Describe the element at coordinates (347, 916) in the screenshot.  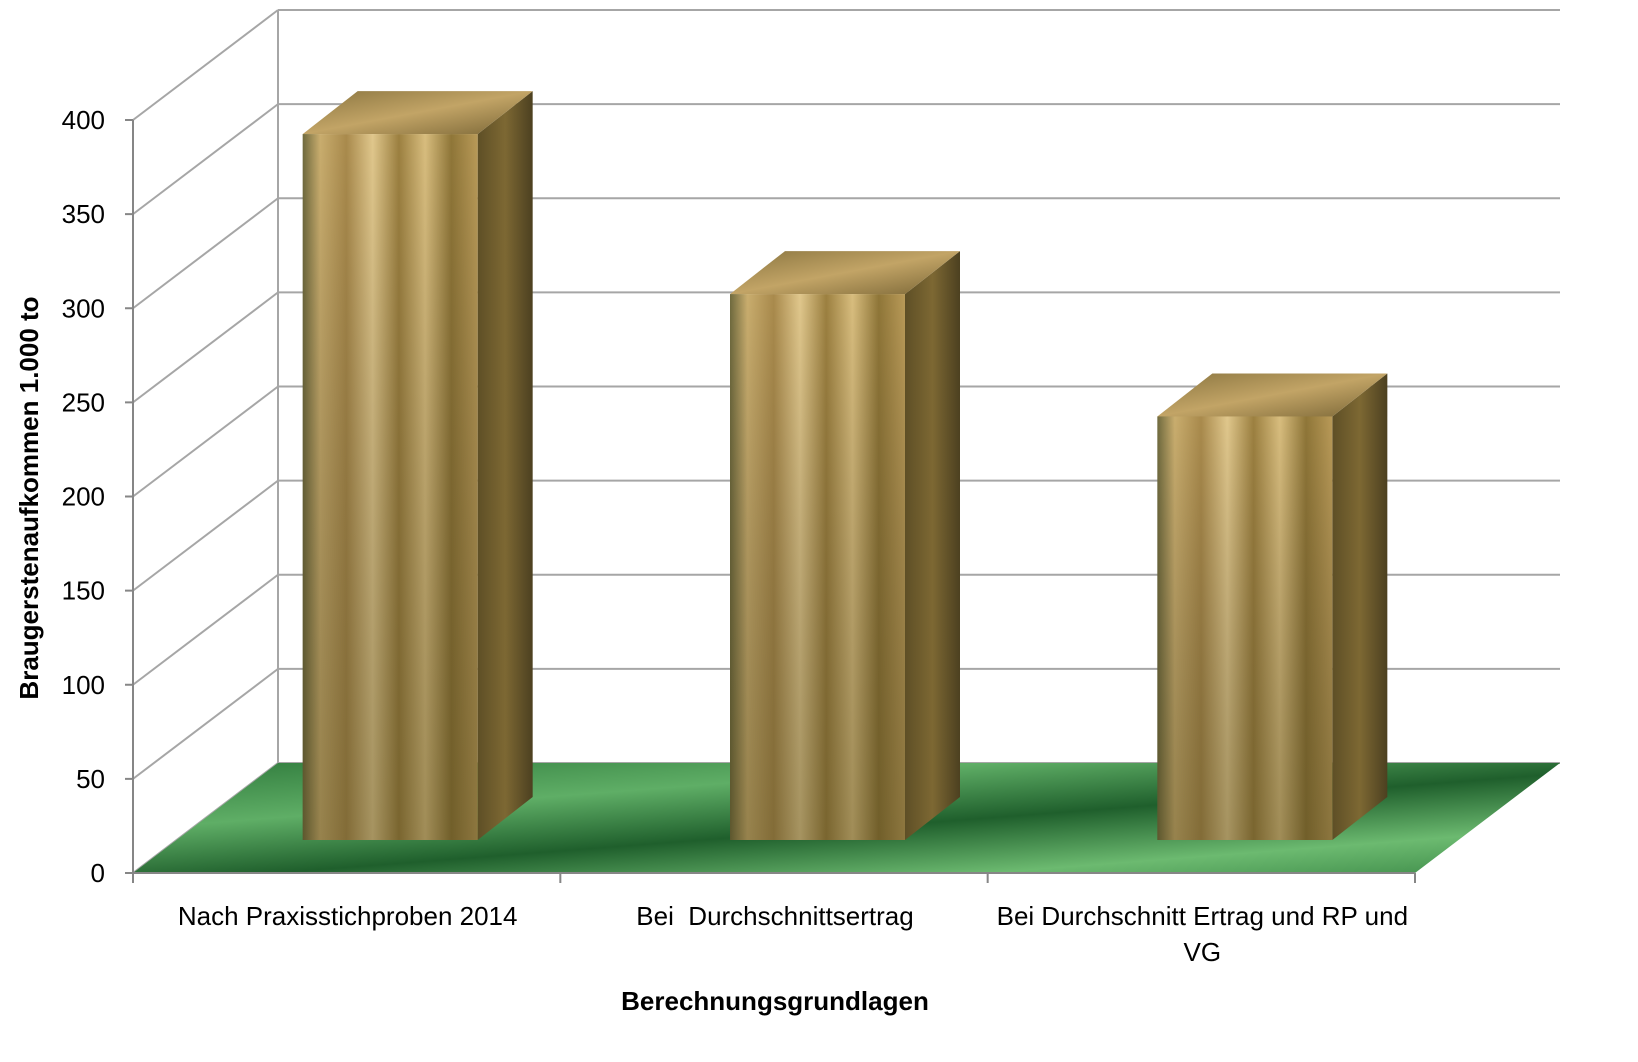
I see `x-tick-label: Nach Praxisstichproben 2014` at that location.